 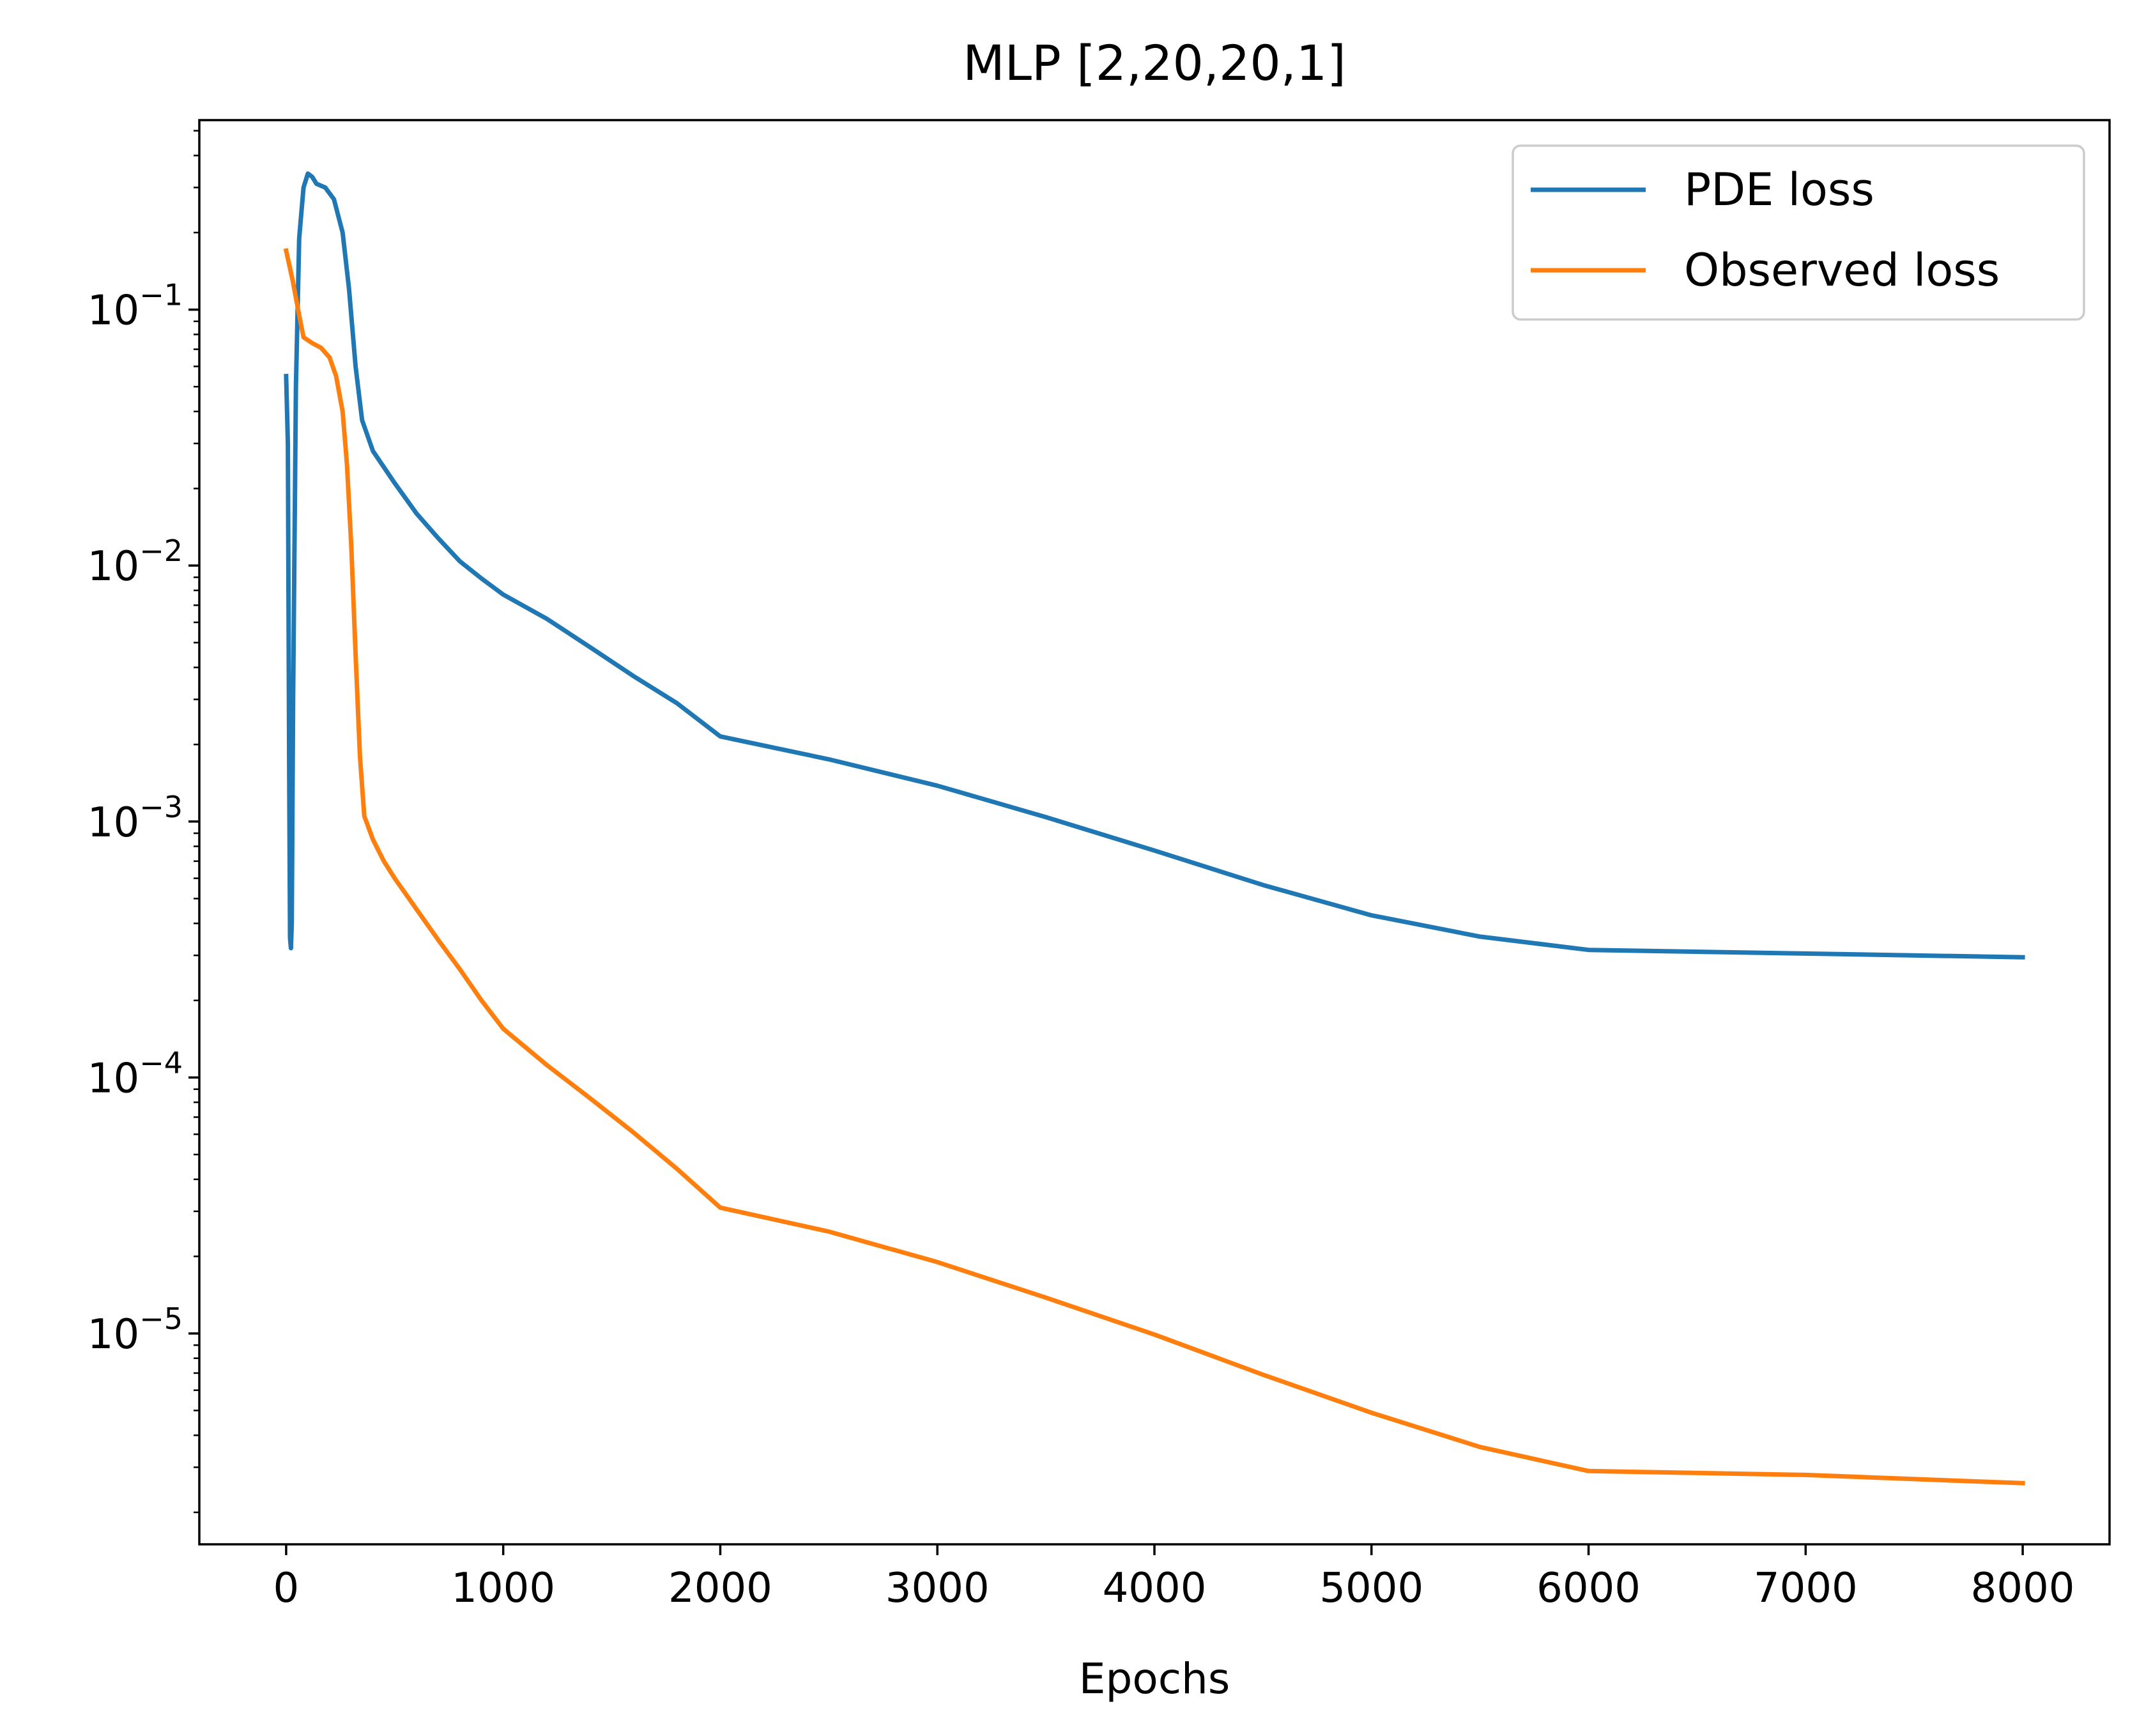 What do you see at coordinates (503, 1589) in the screenshot?
I see `x-tick-label: 1000` at bounding box center [503, 1589].